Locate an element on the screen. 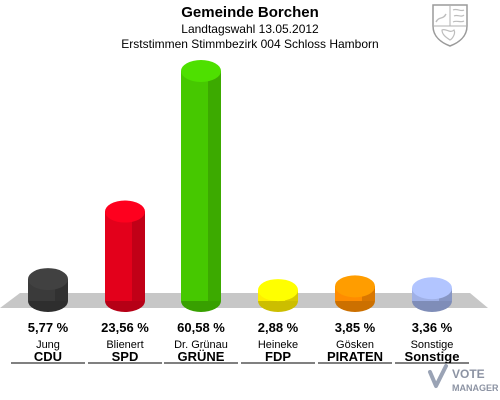  bar-sonstige is located at coordinates (432, 294).